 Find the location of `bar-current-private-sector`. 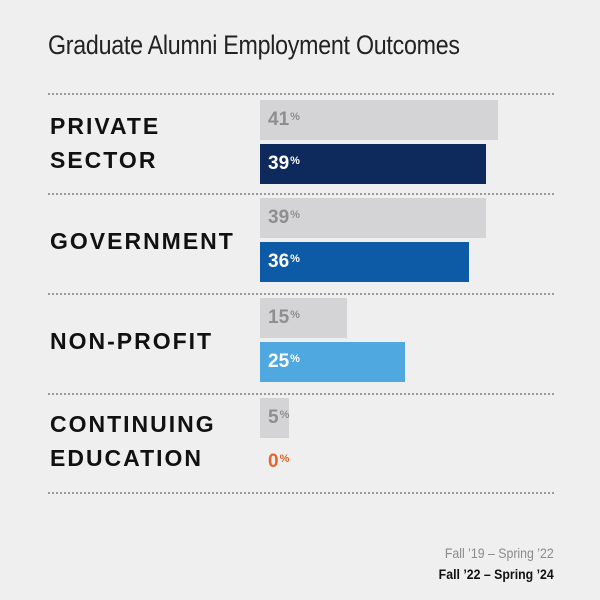

bar-current-private-sector is located at coordinates (373, 164).